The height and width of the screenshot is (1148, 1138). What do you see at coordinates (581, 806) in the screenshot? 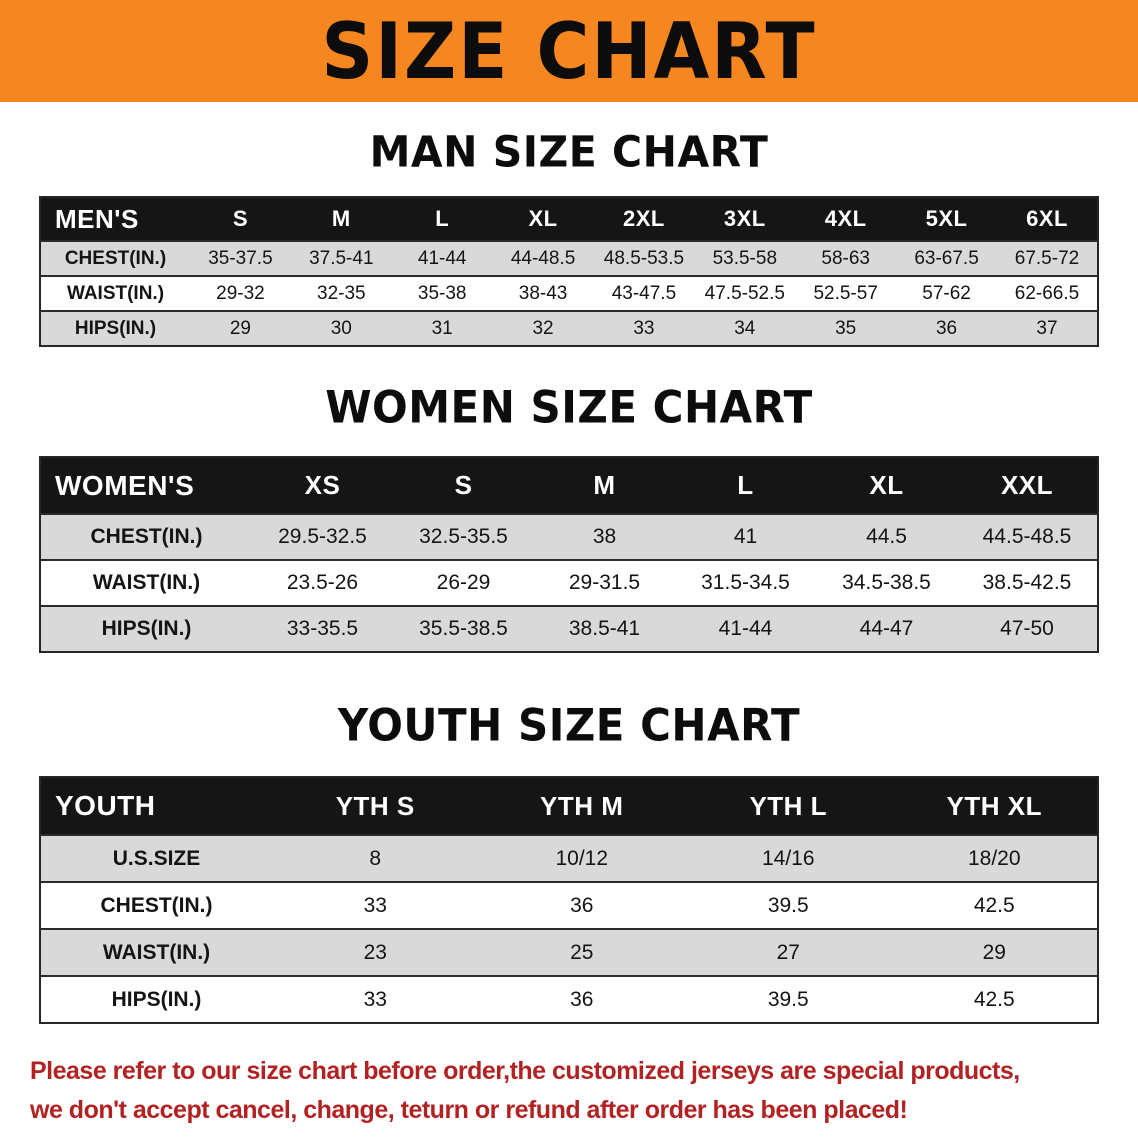
I see `column-header: YTH M` at bounding box center [581, 806].